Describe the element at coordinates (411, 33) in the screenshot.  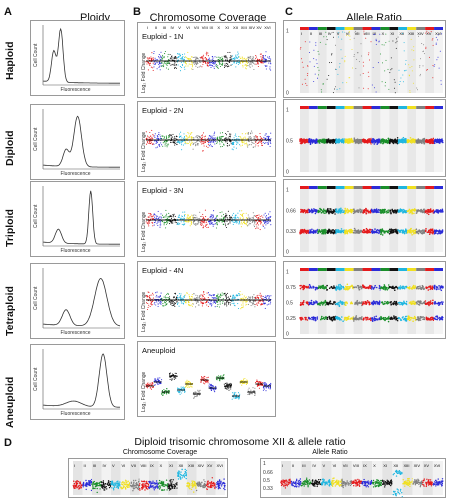
I see `chromosome-label: XIII` at that location.